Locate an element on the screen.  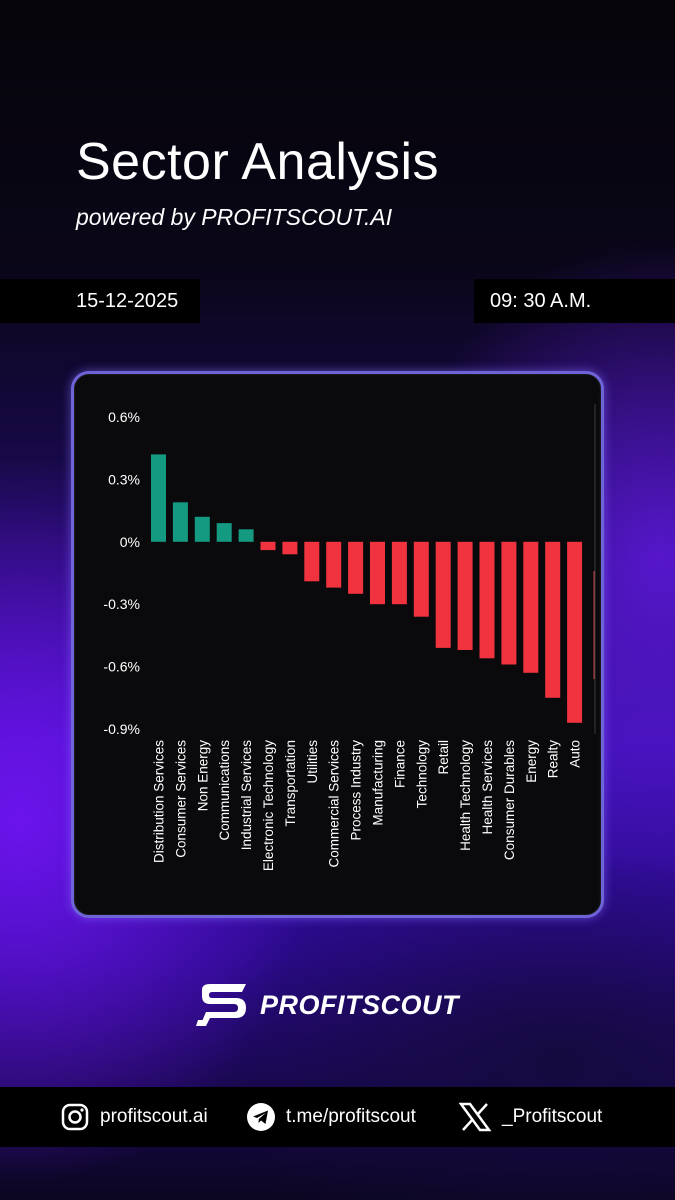
y-tick-label: -0.6% is located at coordinates (121, 667).